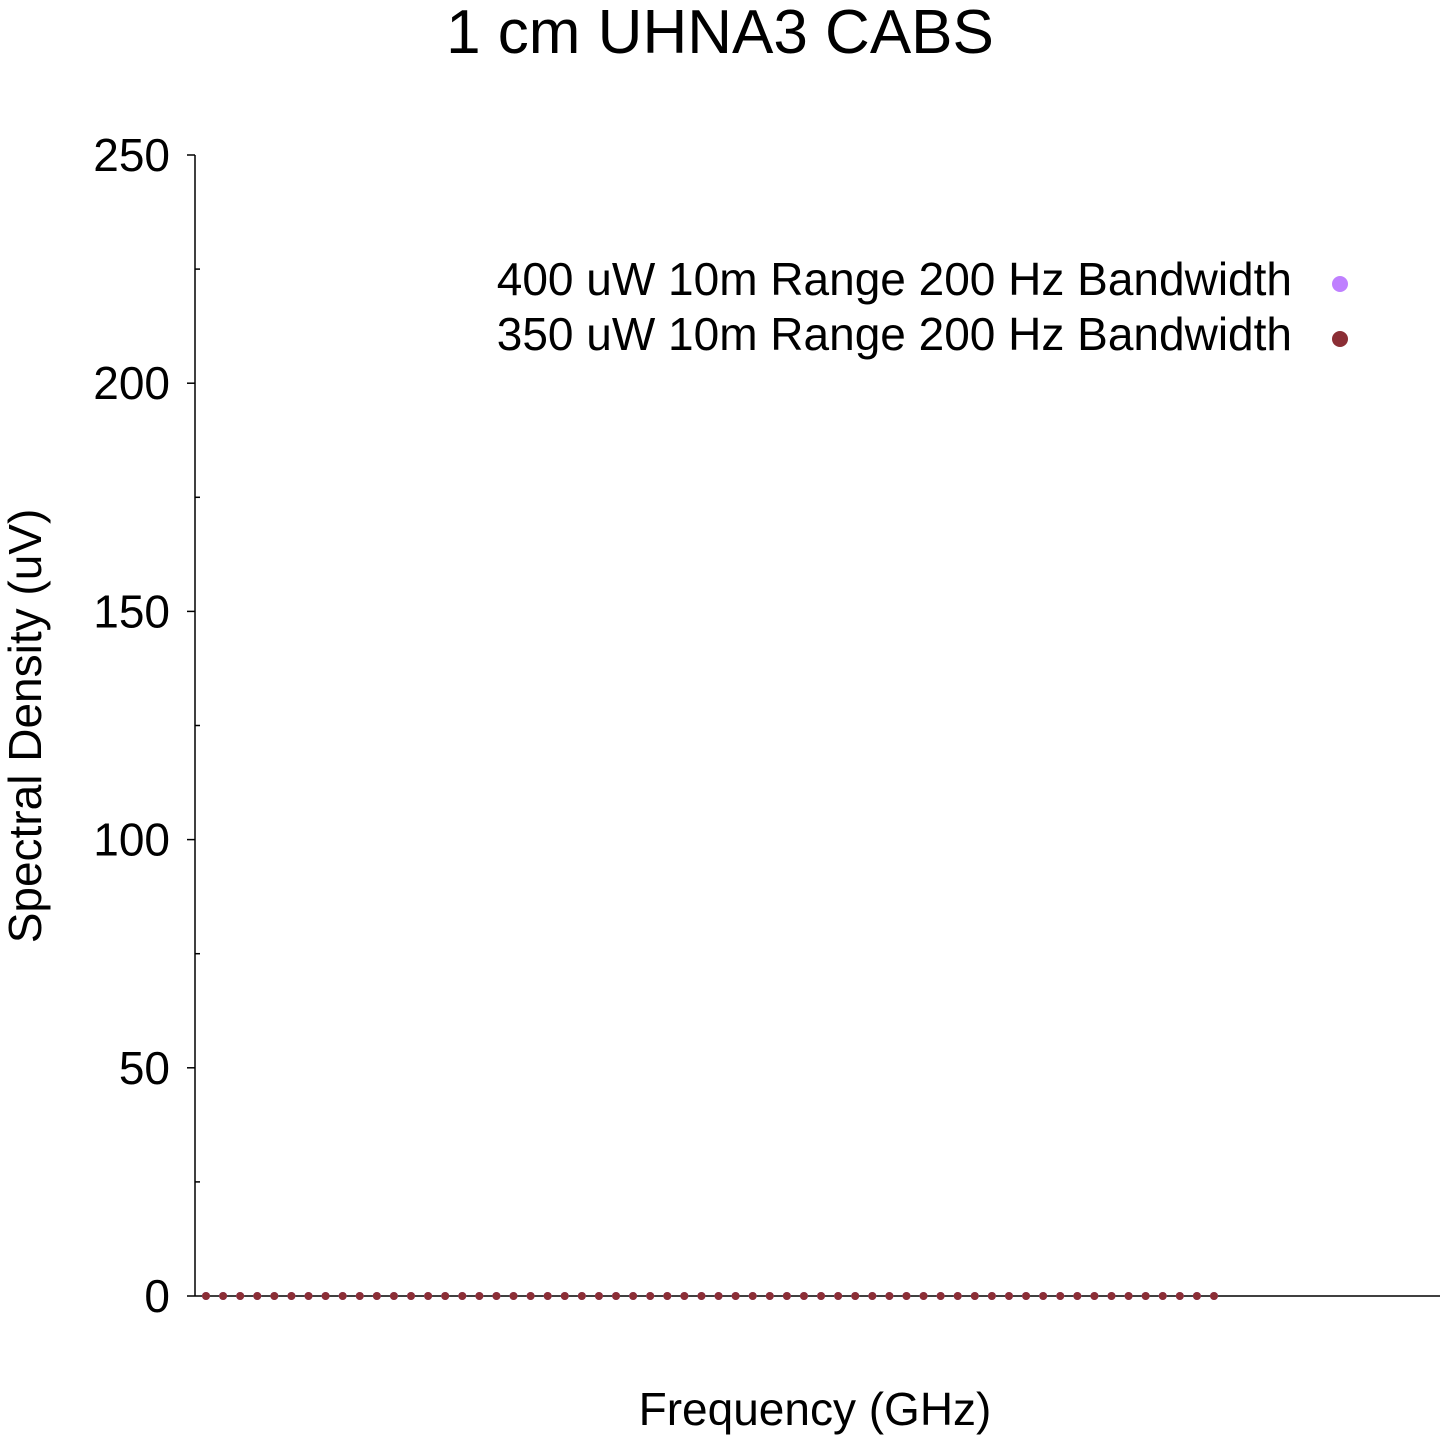 The height and width of the screenshot is (1440, 1440). What do you see at coordinates (131, 840) in the screenshot?
I see `y-tick-label: 100` at bounding box center [131, 840].